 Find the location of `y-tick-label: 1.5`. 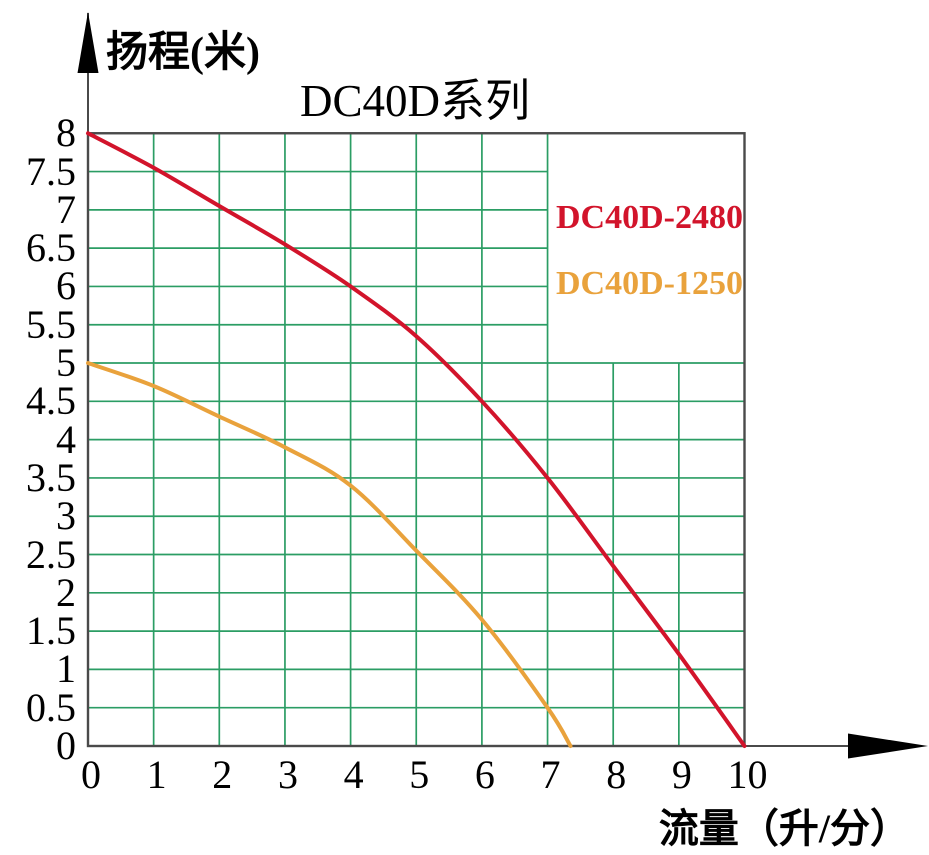

y-tick-label: 1.5 is located at coordinates (51, 631).